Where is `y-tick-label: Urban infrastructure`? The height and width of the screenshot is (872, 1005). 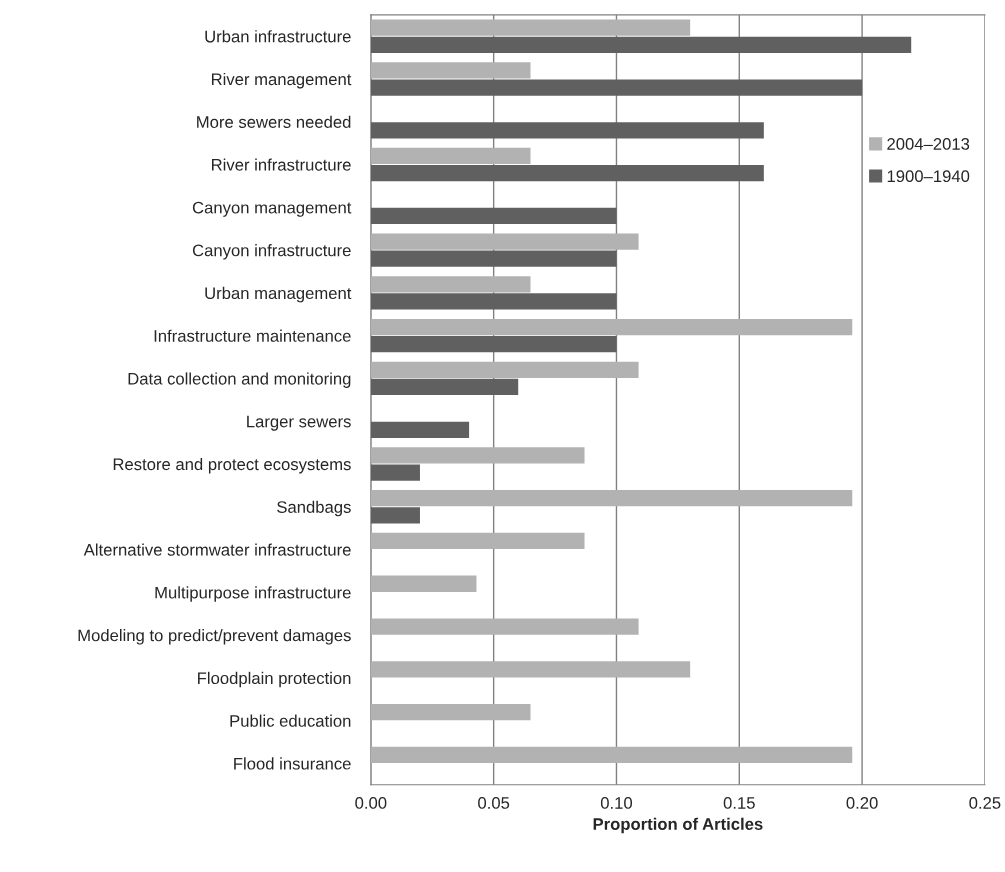
y-tick-label: Urban infrastructure is located at coordinates (278, 36).